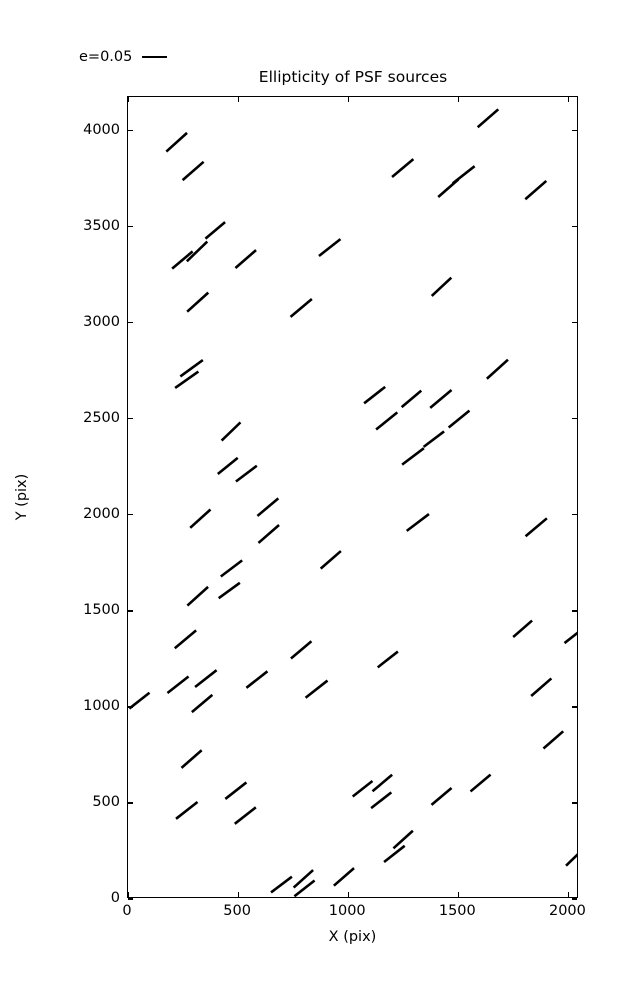  Describe the element at coordinates (567, 911) in the screenshot. I see `x-tick-label: 2000` at that location.